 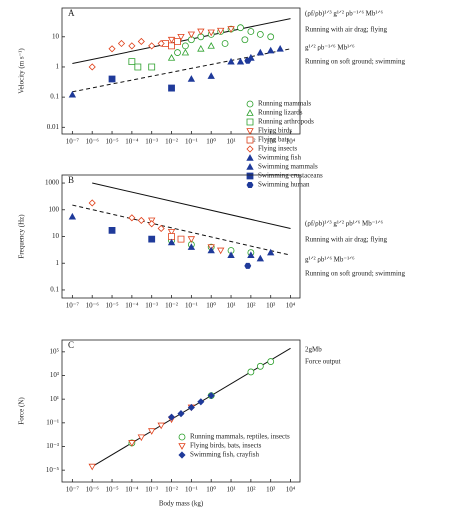 What do you see at coordinates (71, 345) in the screenshot?
I see `panel-label: C` at bounding box center [71, 345].